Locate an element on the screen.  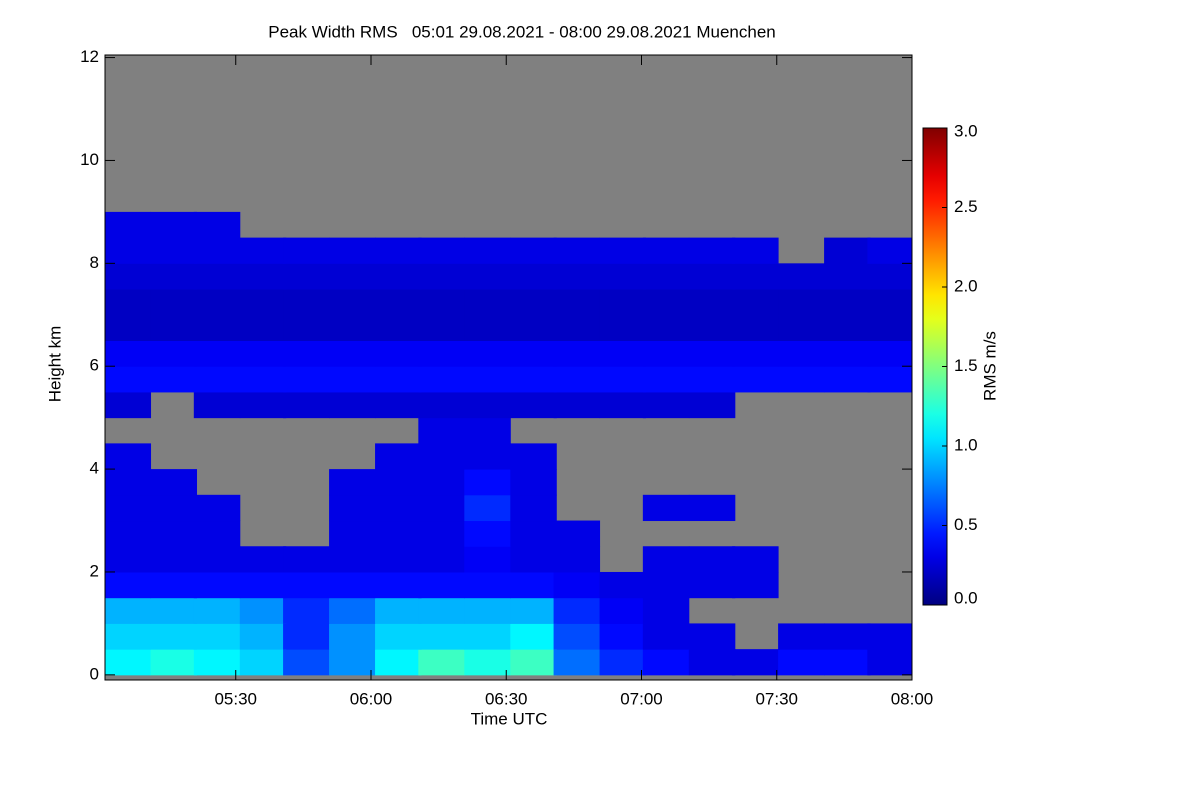
x-axis-label: Time UTC is located at coordinates (509, 718).